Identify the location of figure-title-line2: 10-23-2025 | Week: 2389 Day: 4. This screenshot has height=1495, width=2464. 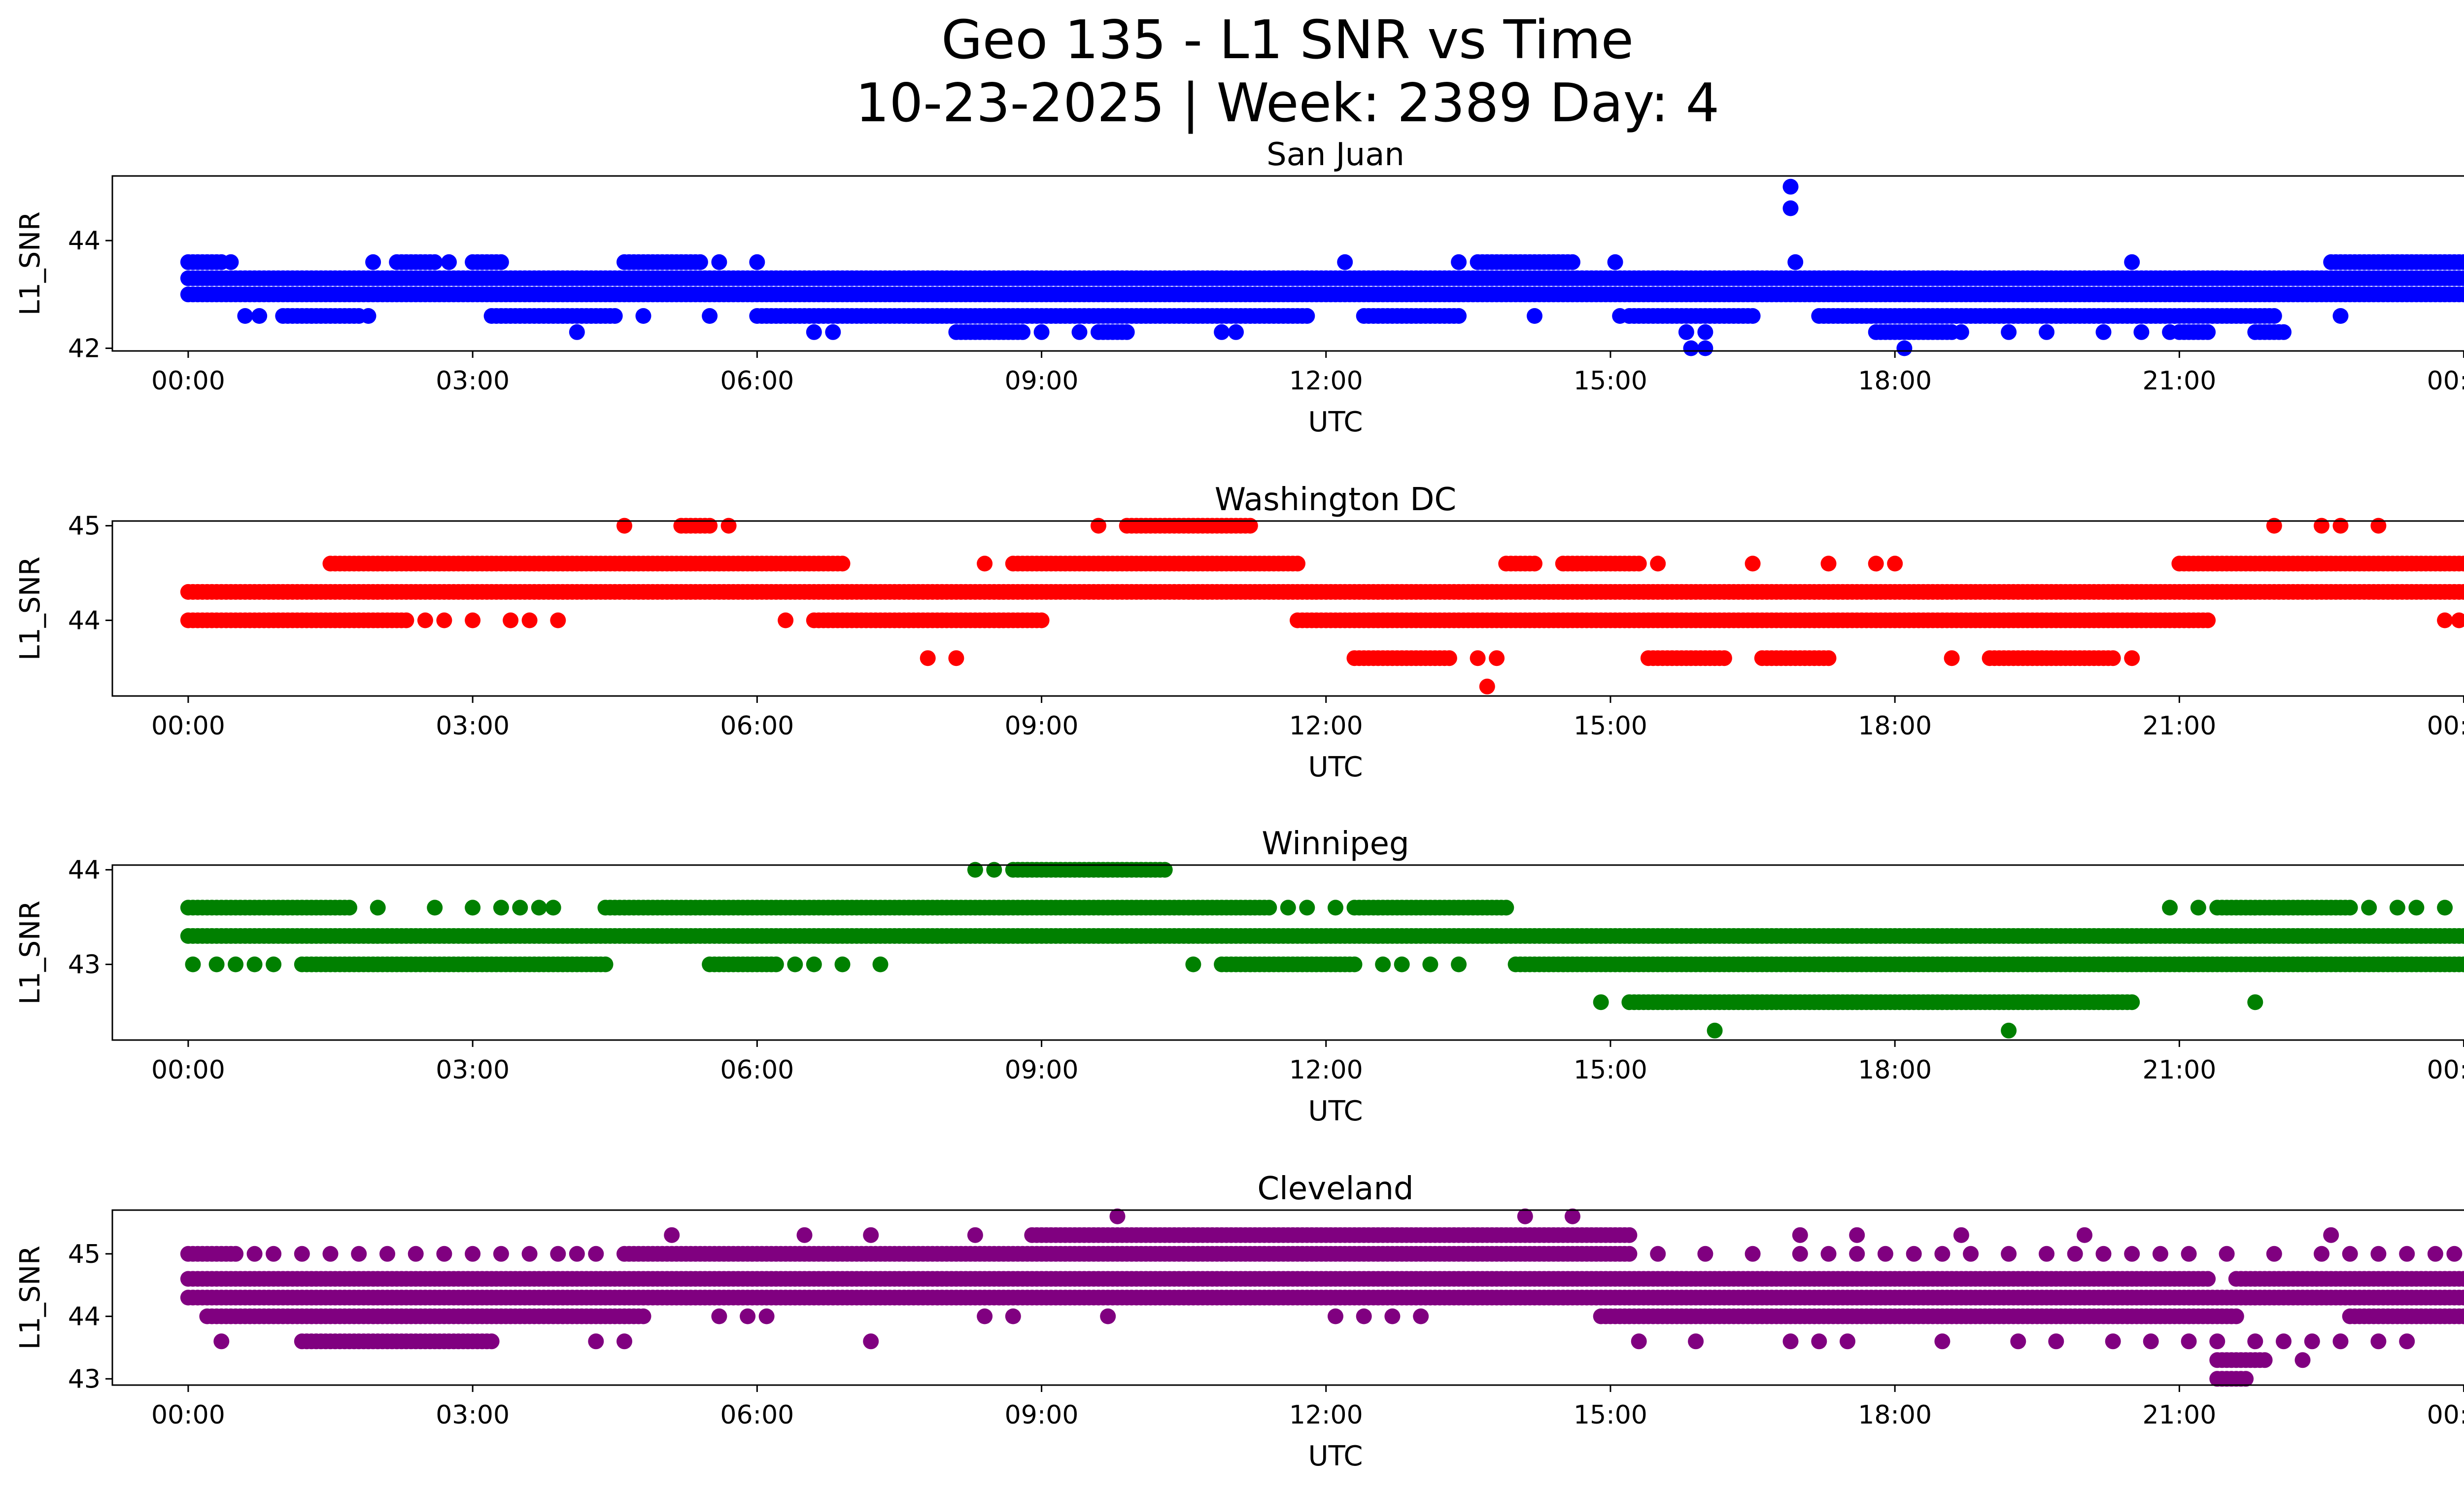
(1287, 103).